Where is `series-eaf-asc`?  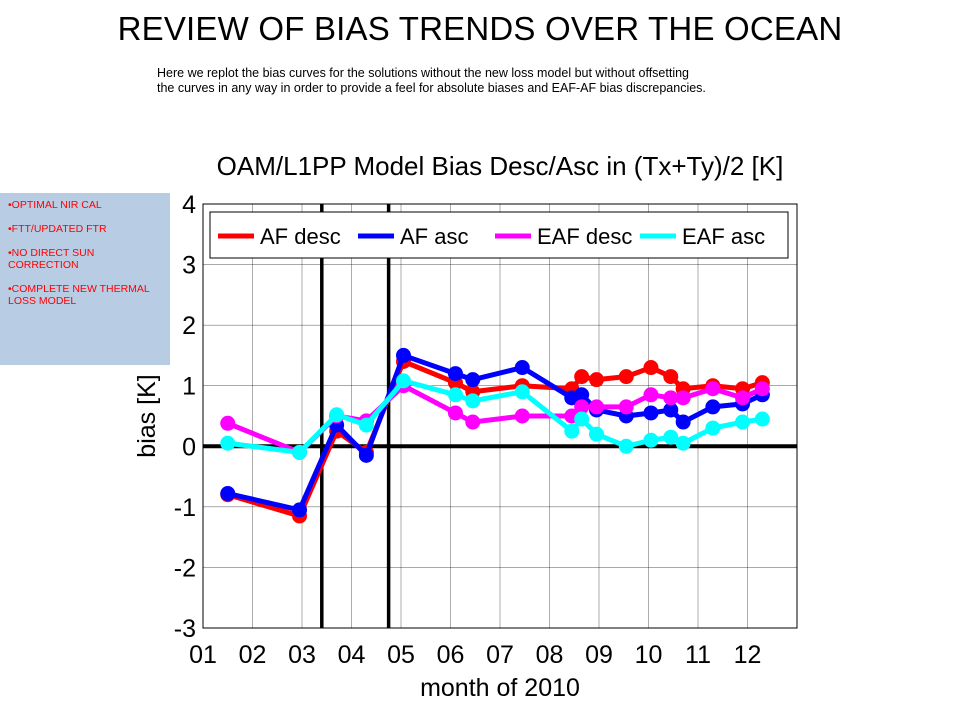
series-eaf-asc is located at coordinates (495, 416).